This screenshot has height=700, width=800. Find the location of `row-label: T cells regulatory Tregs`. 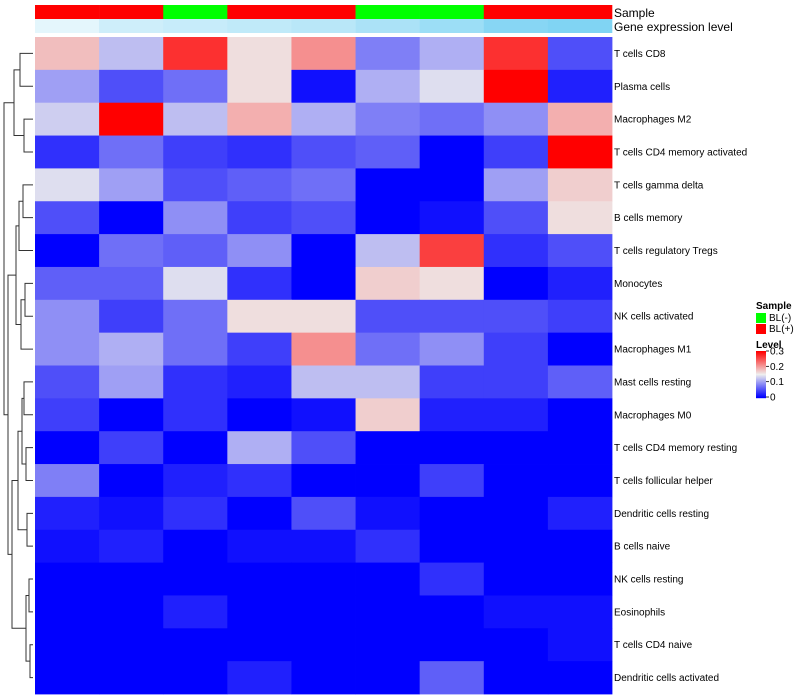

row-label: T cells regulatory Tregs is located at coordinates (666, 251).